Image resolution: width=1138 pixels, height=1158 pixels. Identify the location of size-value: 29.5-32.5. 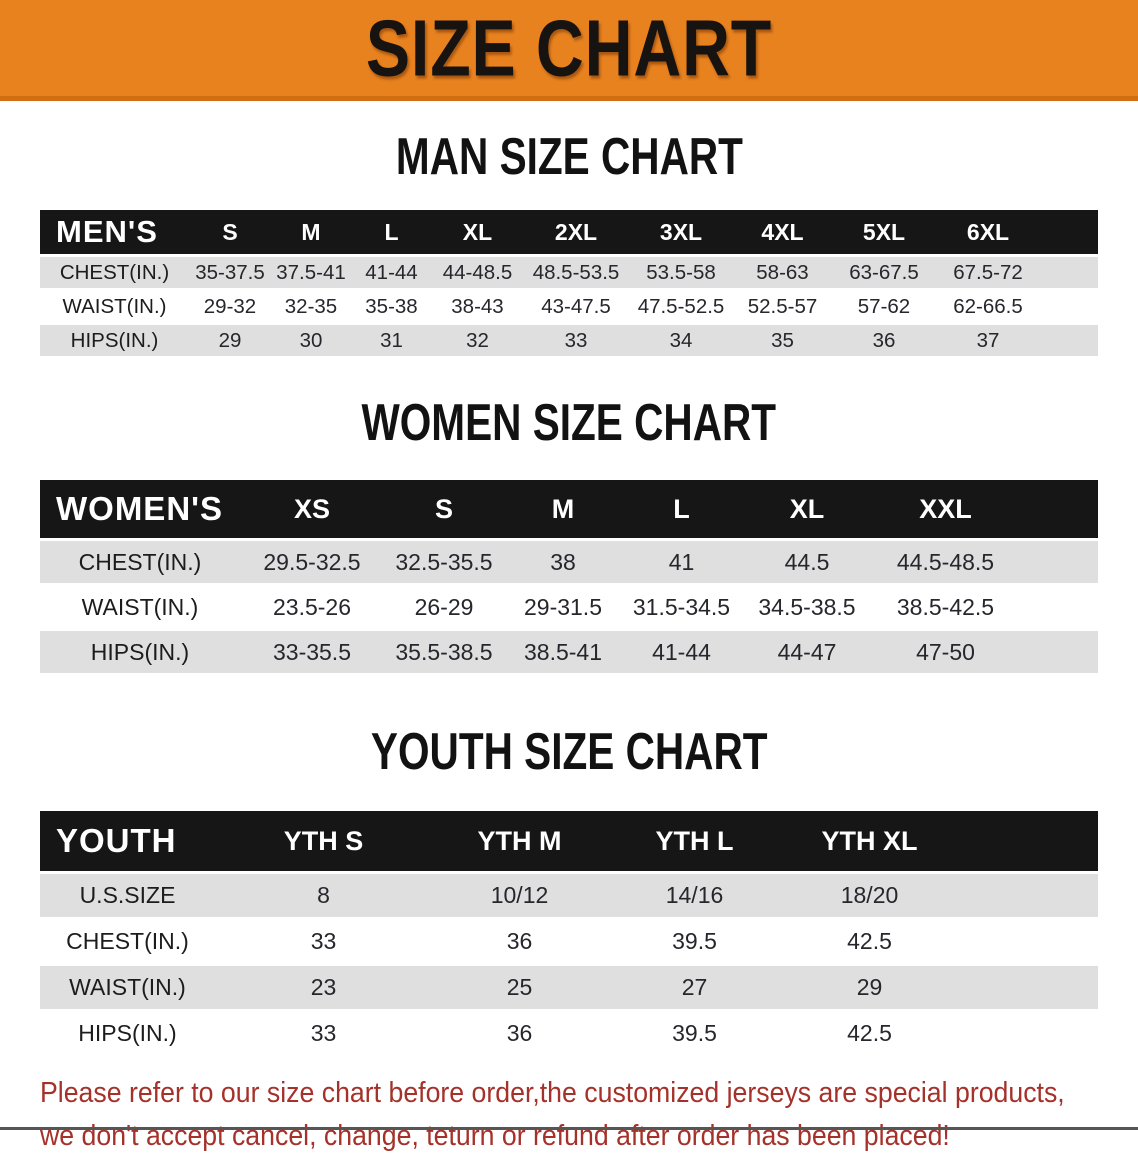
(312, 562).